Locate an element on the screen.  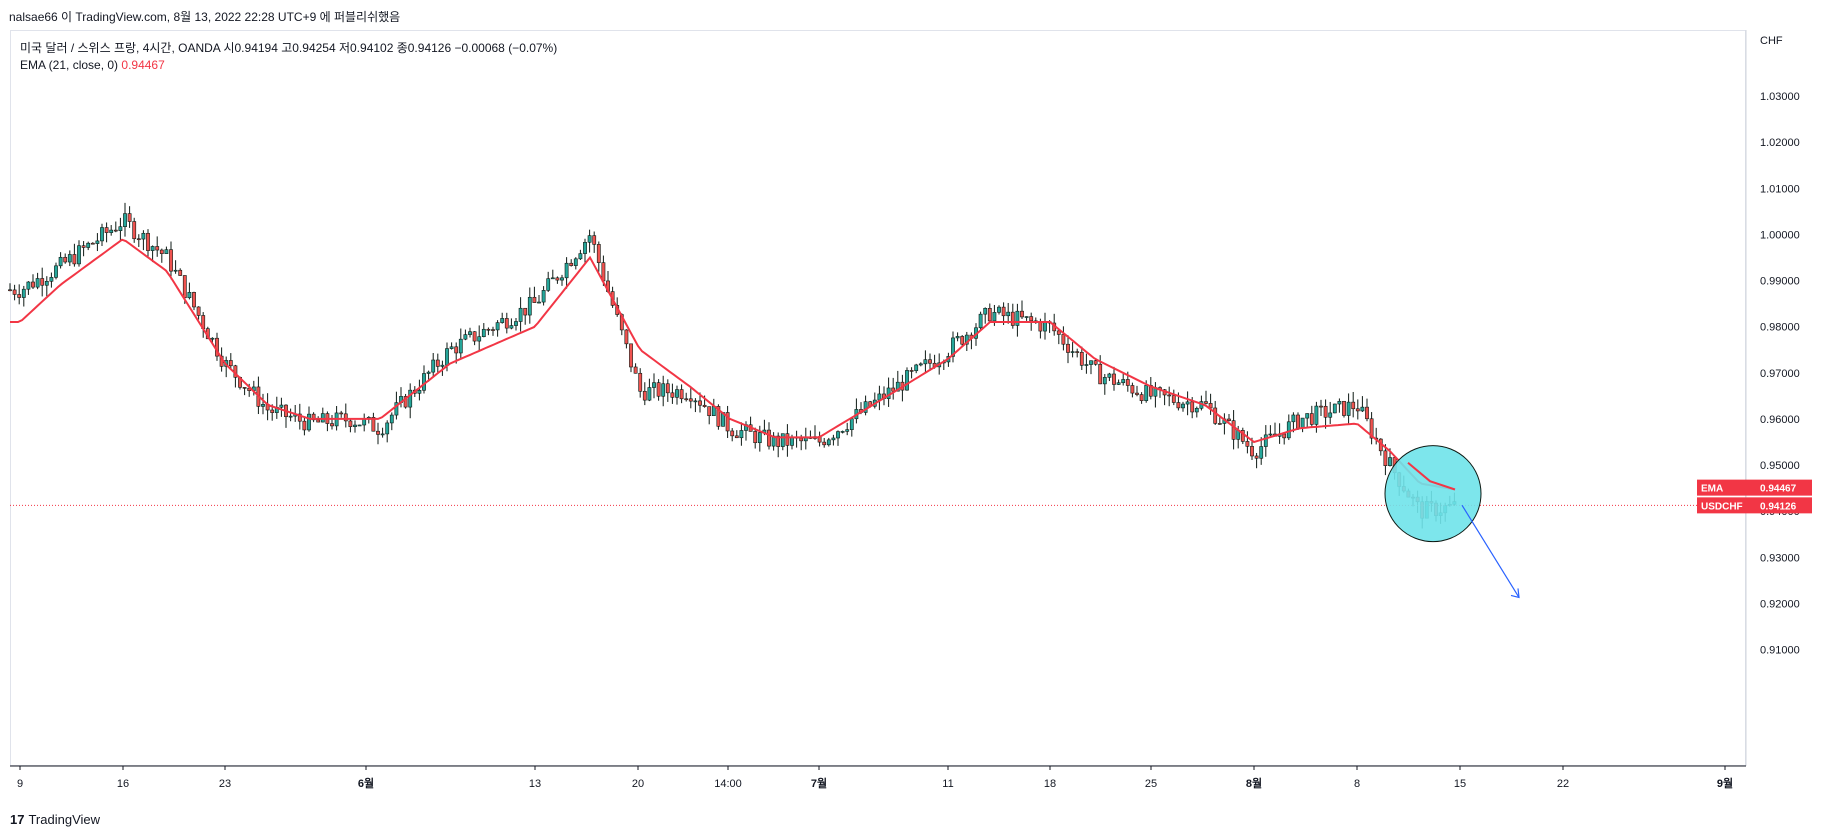
price-tag-name: EMA is located at coordinates (1712, 489).